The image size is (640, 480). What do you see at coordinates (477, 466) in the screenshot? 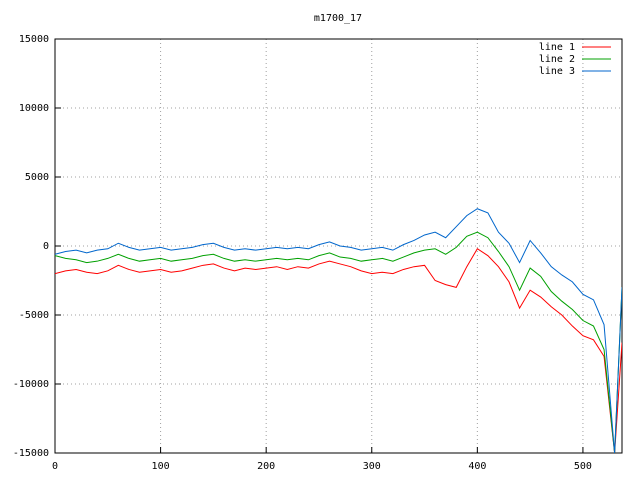
I see `x-tick-label: 400` at bounding box center [477, 466].